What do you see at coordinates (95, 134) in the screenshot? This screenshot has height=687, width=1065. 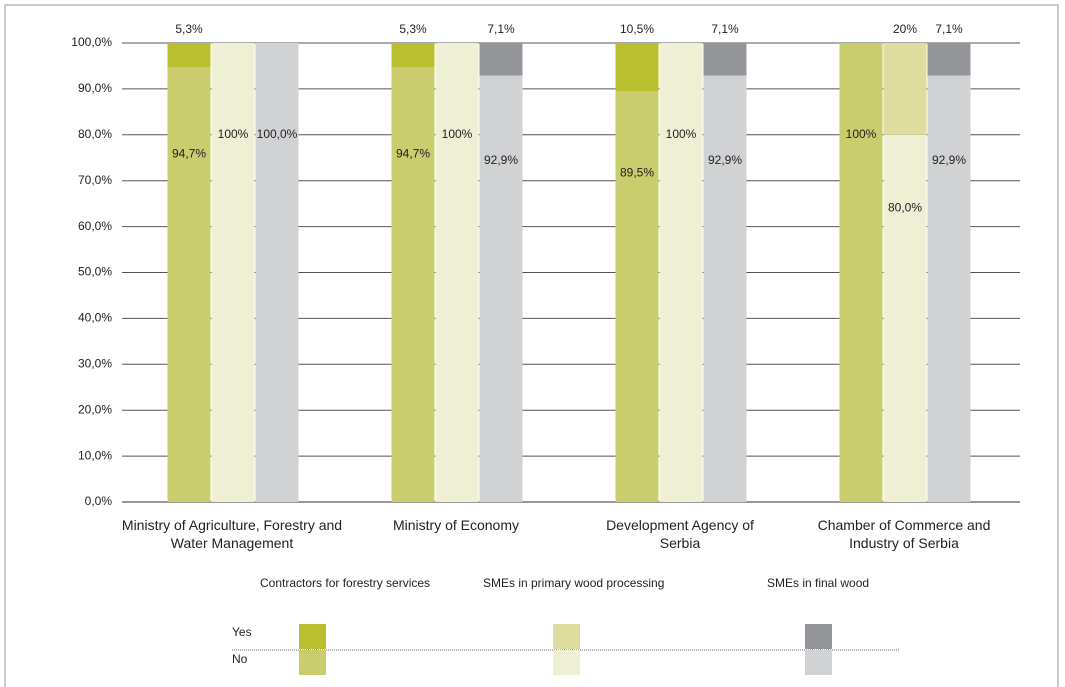 I see `y-tick-label: 80,0%` at bounding box center [95, 134].